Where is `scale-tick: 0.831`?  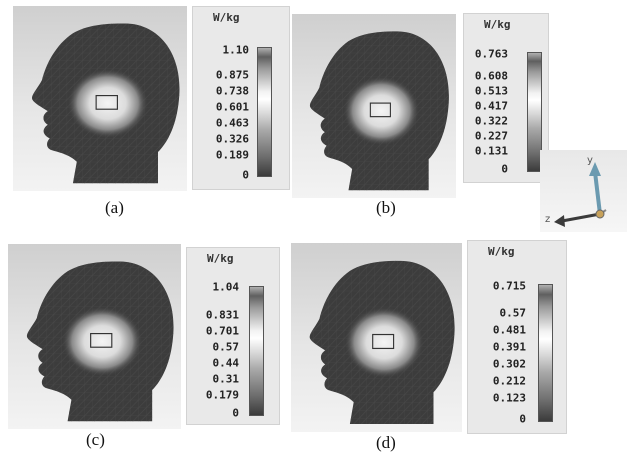 scale-tick: 0.831 is located at coordinates (222, 315).